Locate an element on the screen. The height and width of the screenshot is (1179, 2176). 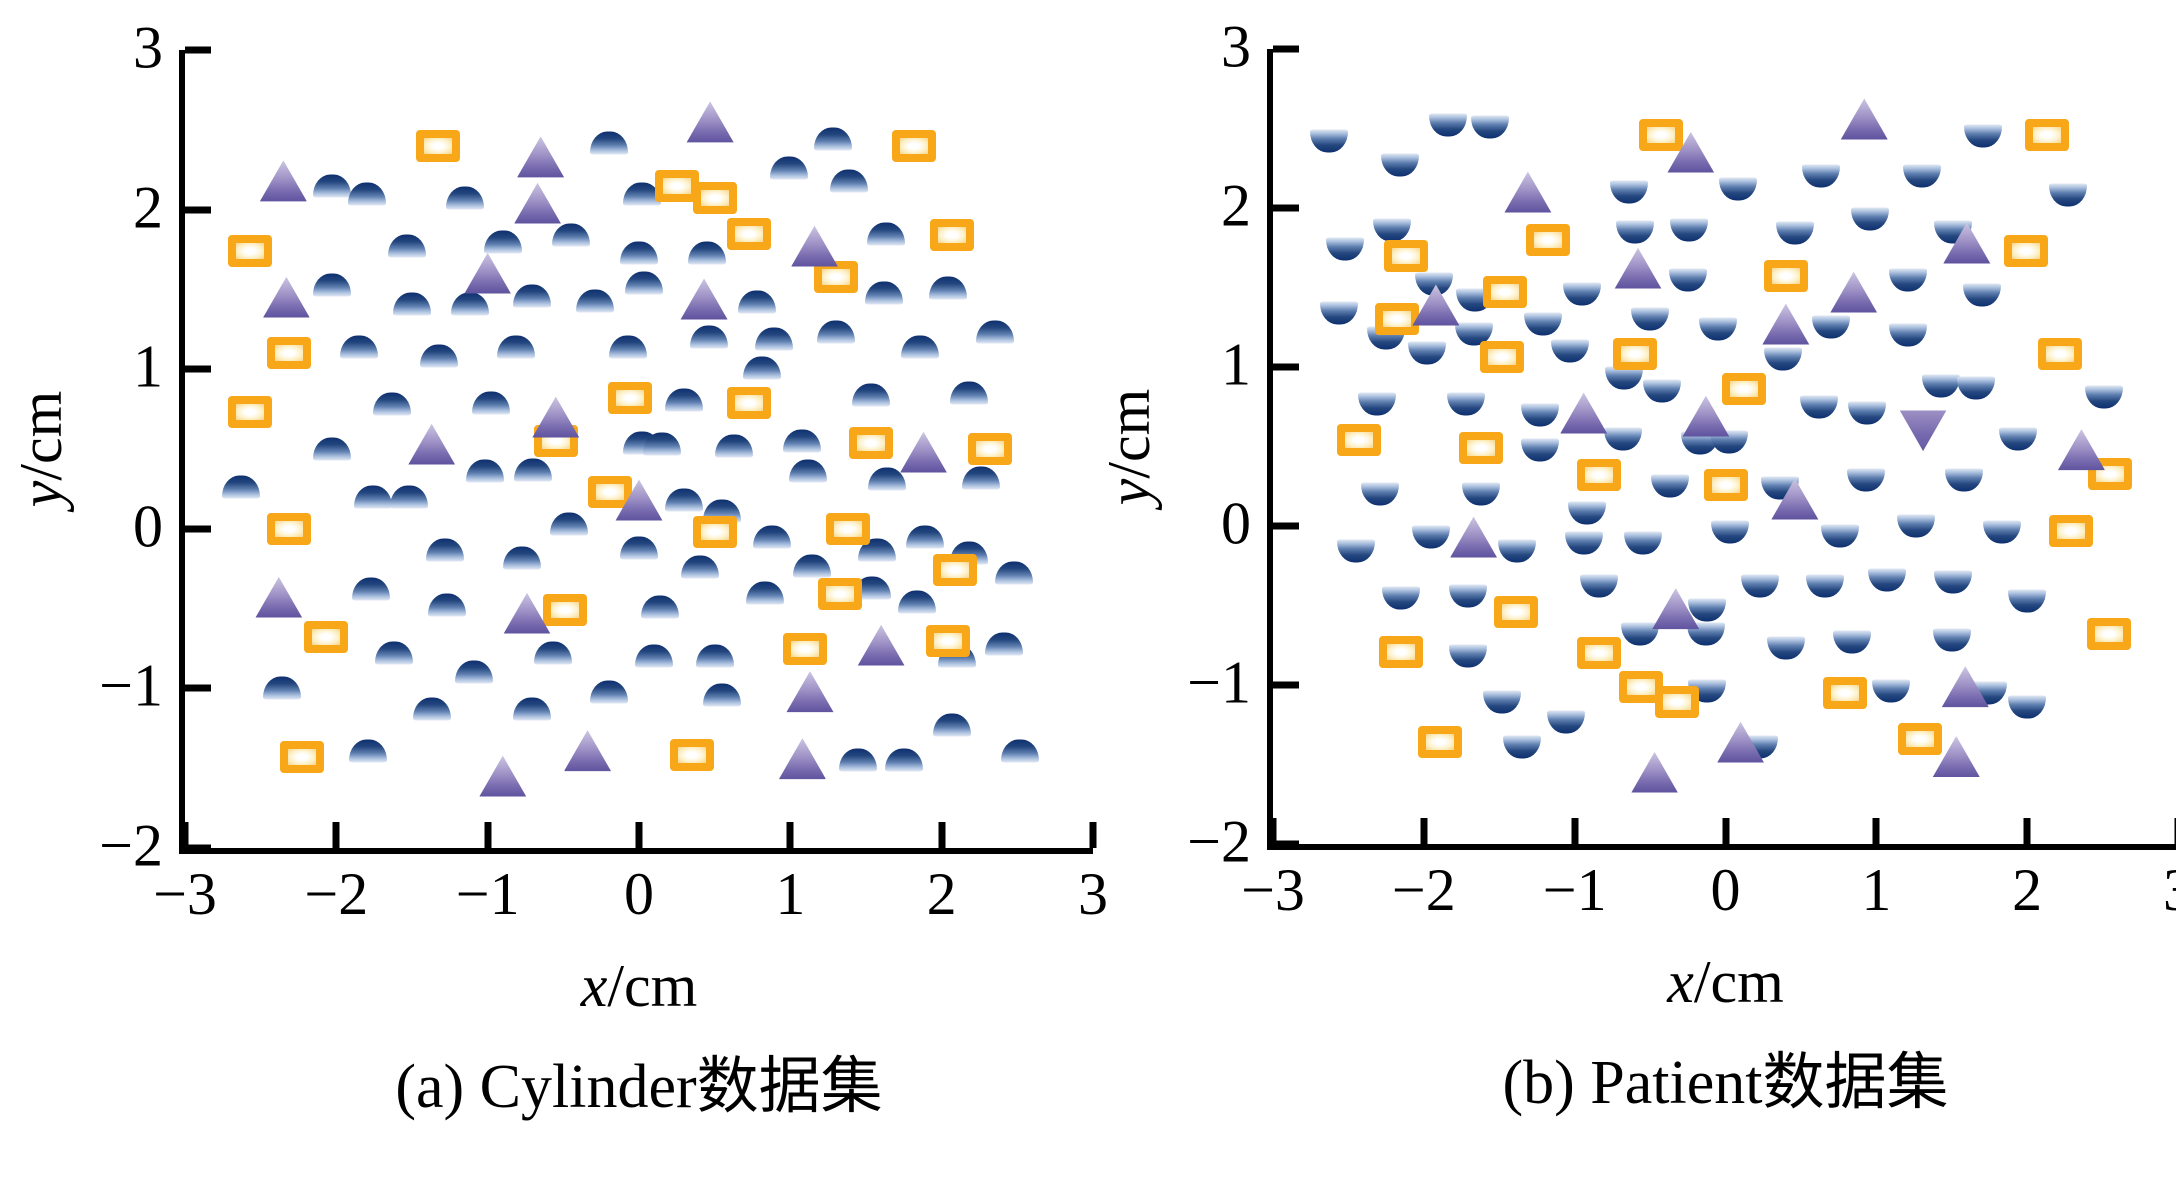
y-axis-variable: y is located at coordinates (41, 494).